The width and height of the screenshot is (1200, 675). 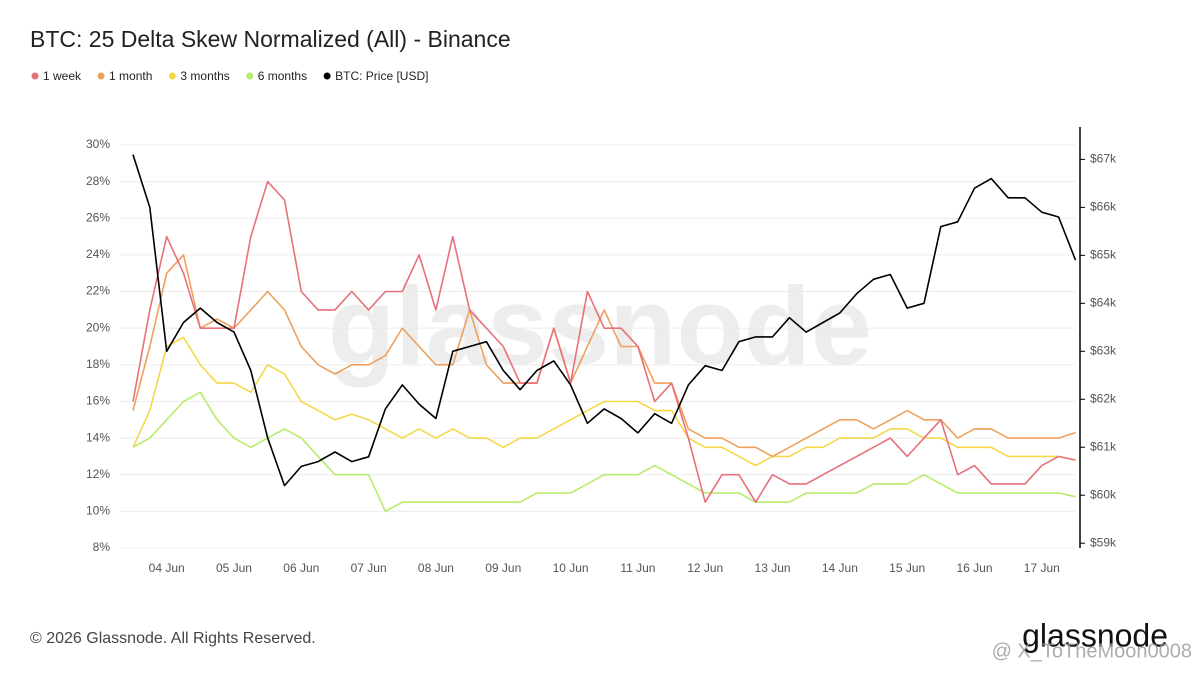 What do you see at coordinates (600, 326) in the screenshot?
I see `watermark: glassnode` at bounding box center [600, 326].